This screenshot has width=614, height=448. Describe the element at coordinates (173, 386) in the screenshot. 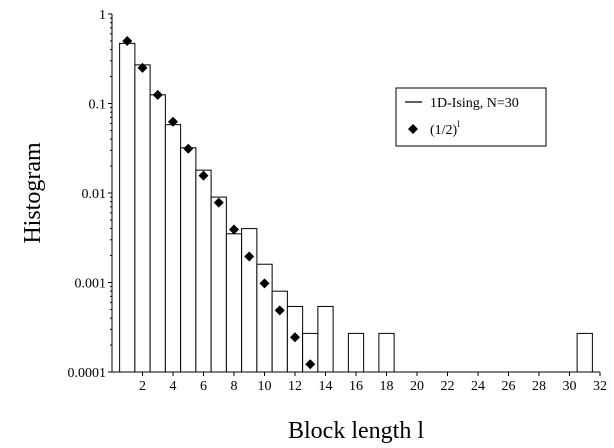

I see `x-tick-label: 4` at that location.